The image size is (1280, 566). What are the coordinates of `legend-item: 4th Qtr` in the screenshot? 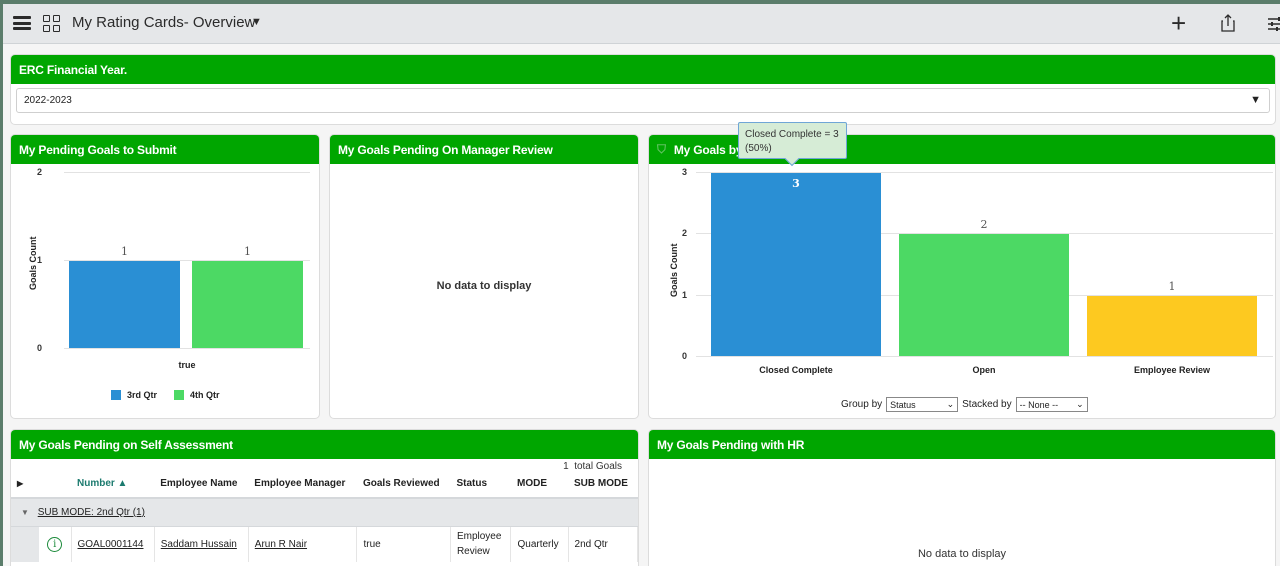 It's located at (197, 395).